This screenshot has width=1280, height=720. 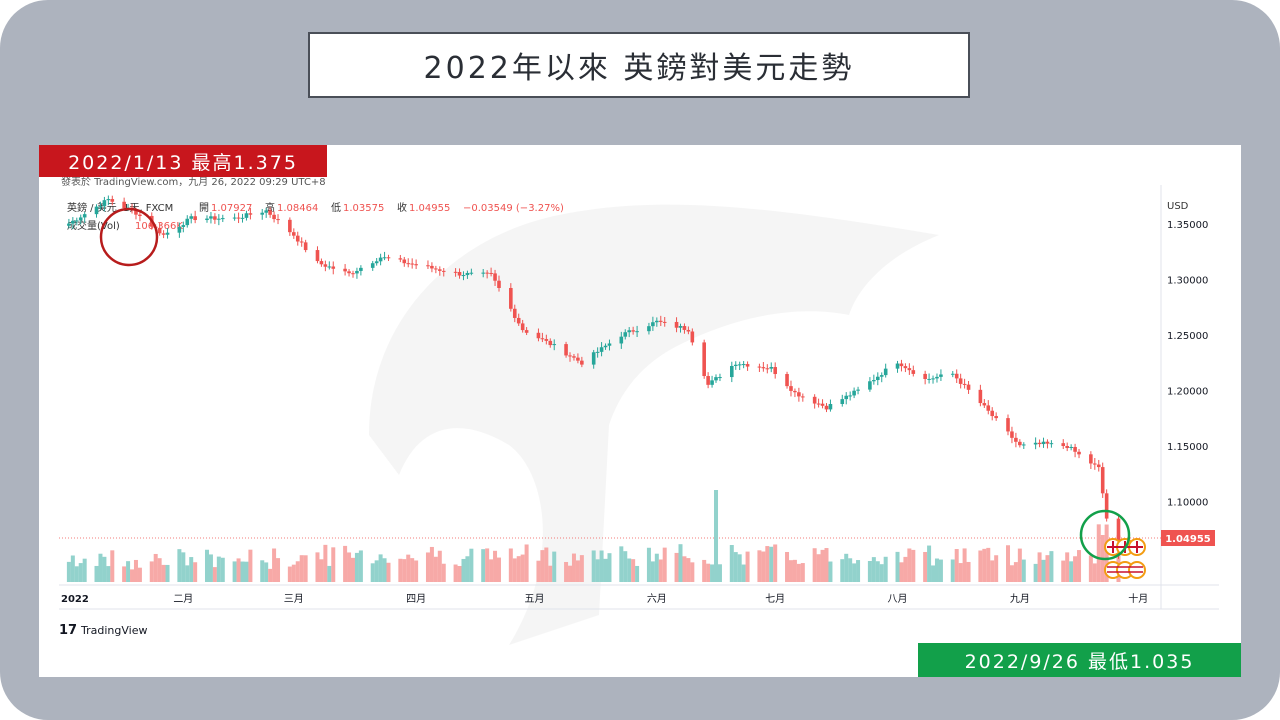 I want to click on high-annotation-badge: 2022/1/13 最高1.375, so click(x=183, y=161).